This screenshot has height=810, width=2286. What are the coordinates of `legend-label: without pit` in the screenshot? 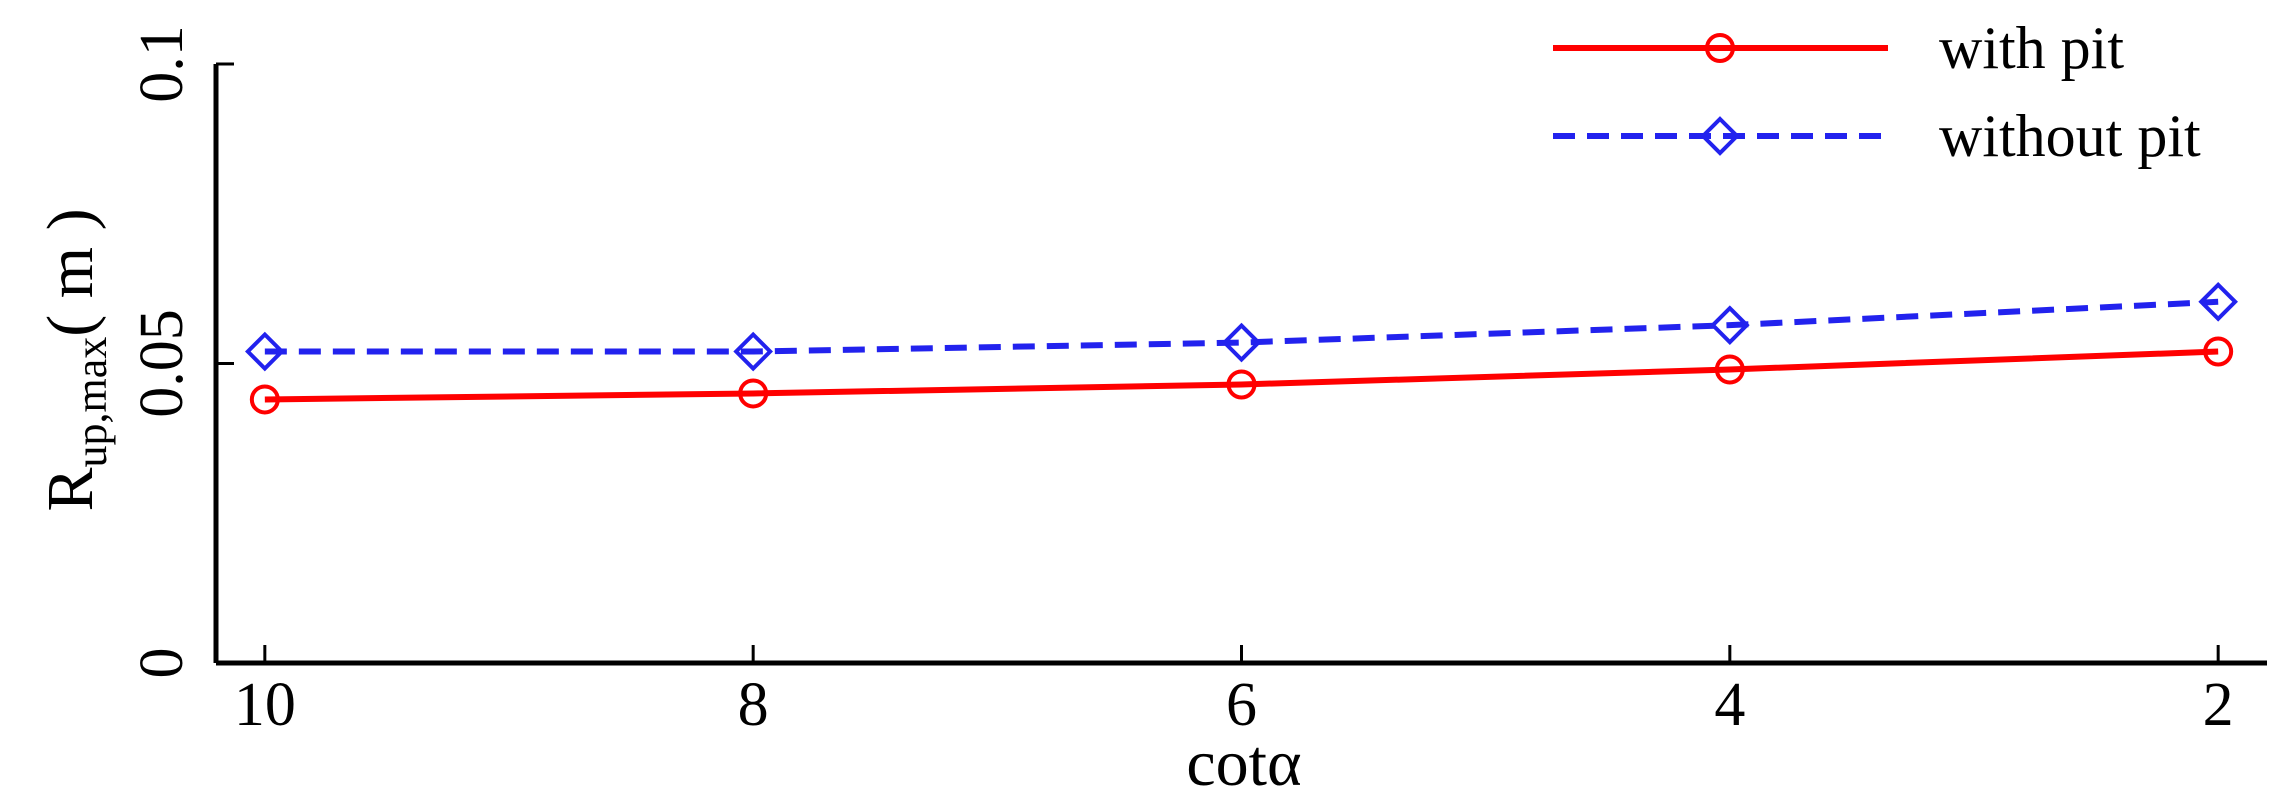 It's located at (2070, 136).